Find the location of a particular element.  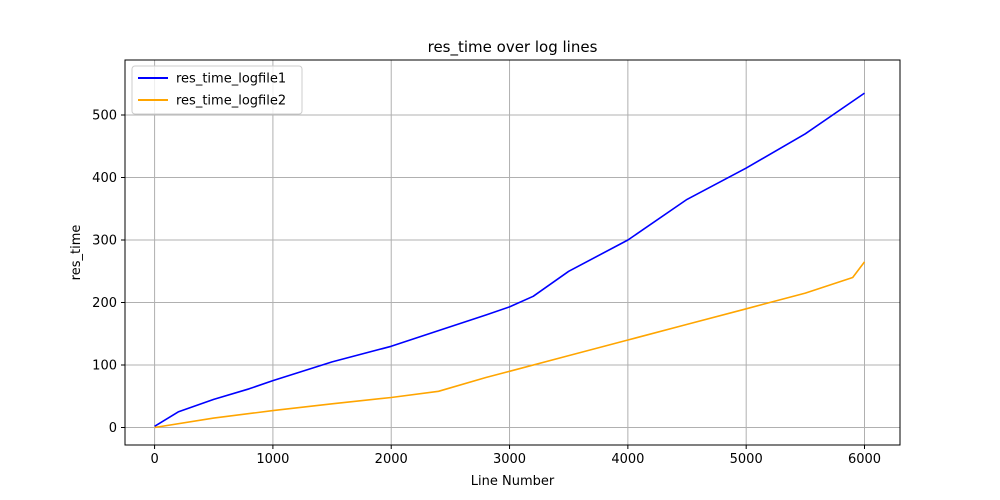

y-tick-label: 500 is located at coordinates (104, 116).